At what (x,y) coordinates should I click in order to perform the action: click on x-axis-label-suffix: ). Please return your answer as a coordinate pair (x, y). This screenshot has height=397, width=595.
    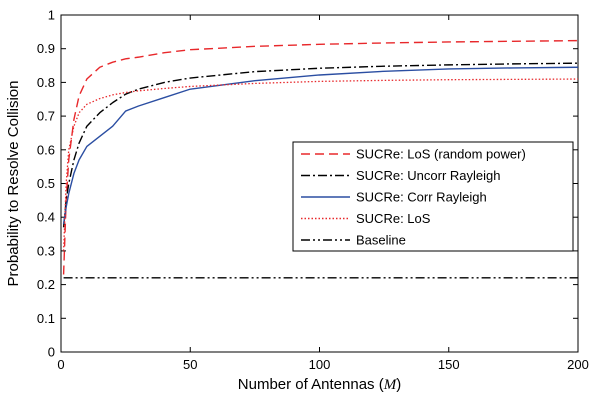
    Looking at the image, I should click on (398, 384).